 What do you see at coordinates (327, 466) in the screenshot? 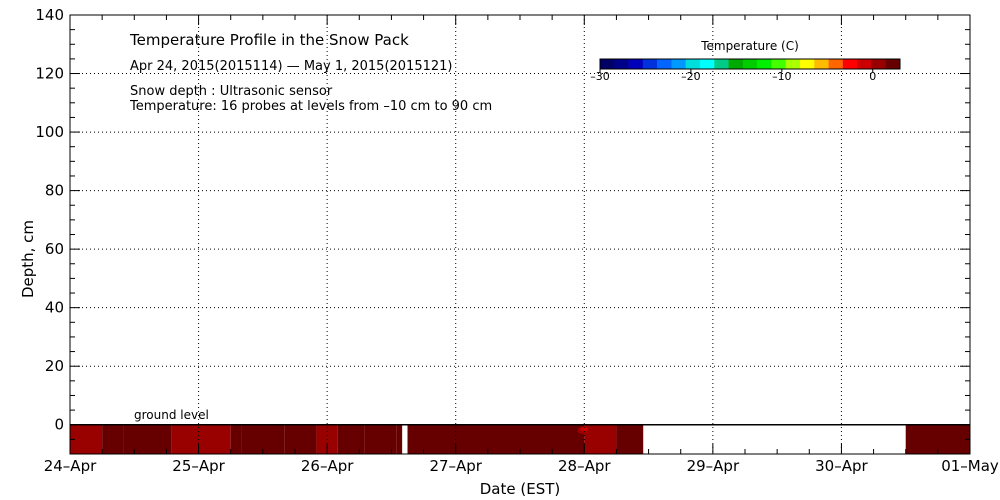
I see `x-tick-label: 26–Apr` at bounding box center [327, 466].